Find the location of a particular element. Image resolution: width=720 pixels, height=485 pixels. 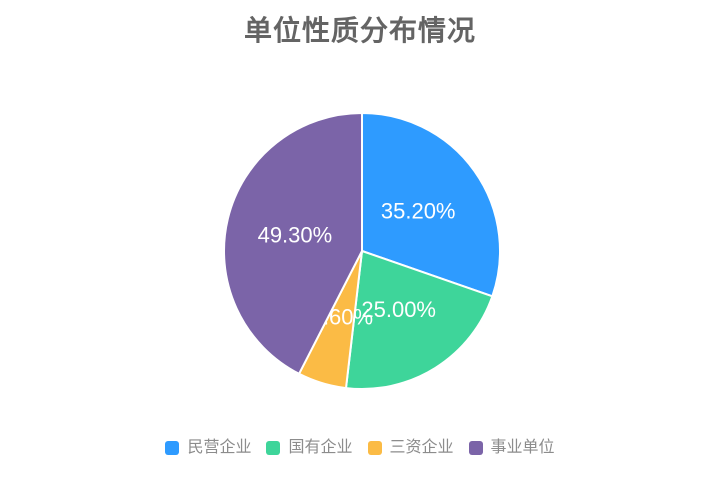

legend-label: 三资企业 is located at coordinates (421, 447).